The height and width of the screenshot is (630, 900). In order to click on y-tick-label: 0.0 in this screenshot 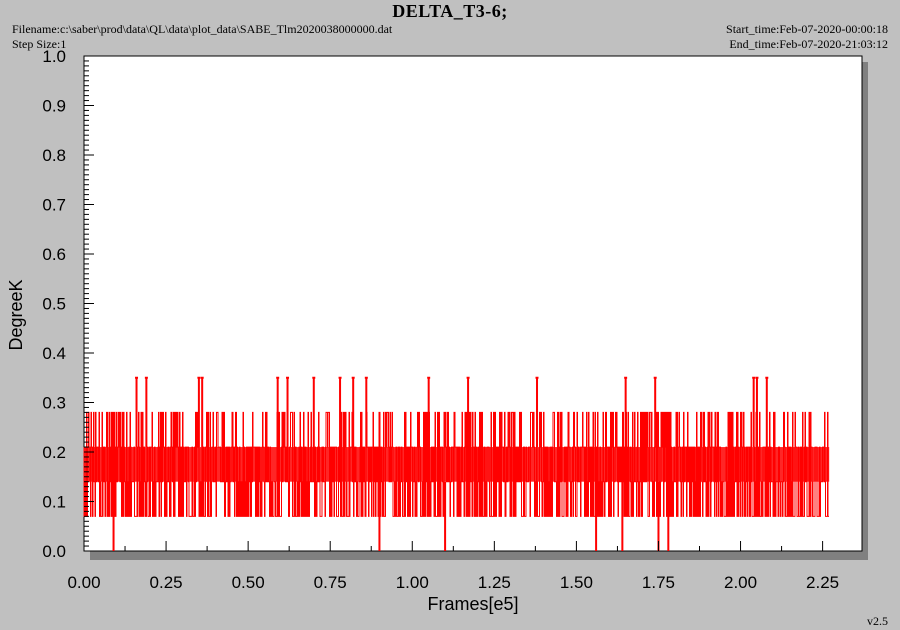, I will do `click(54, 551)`.